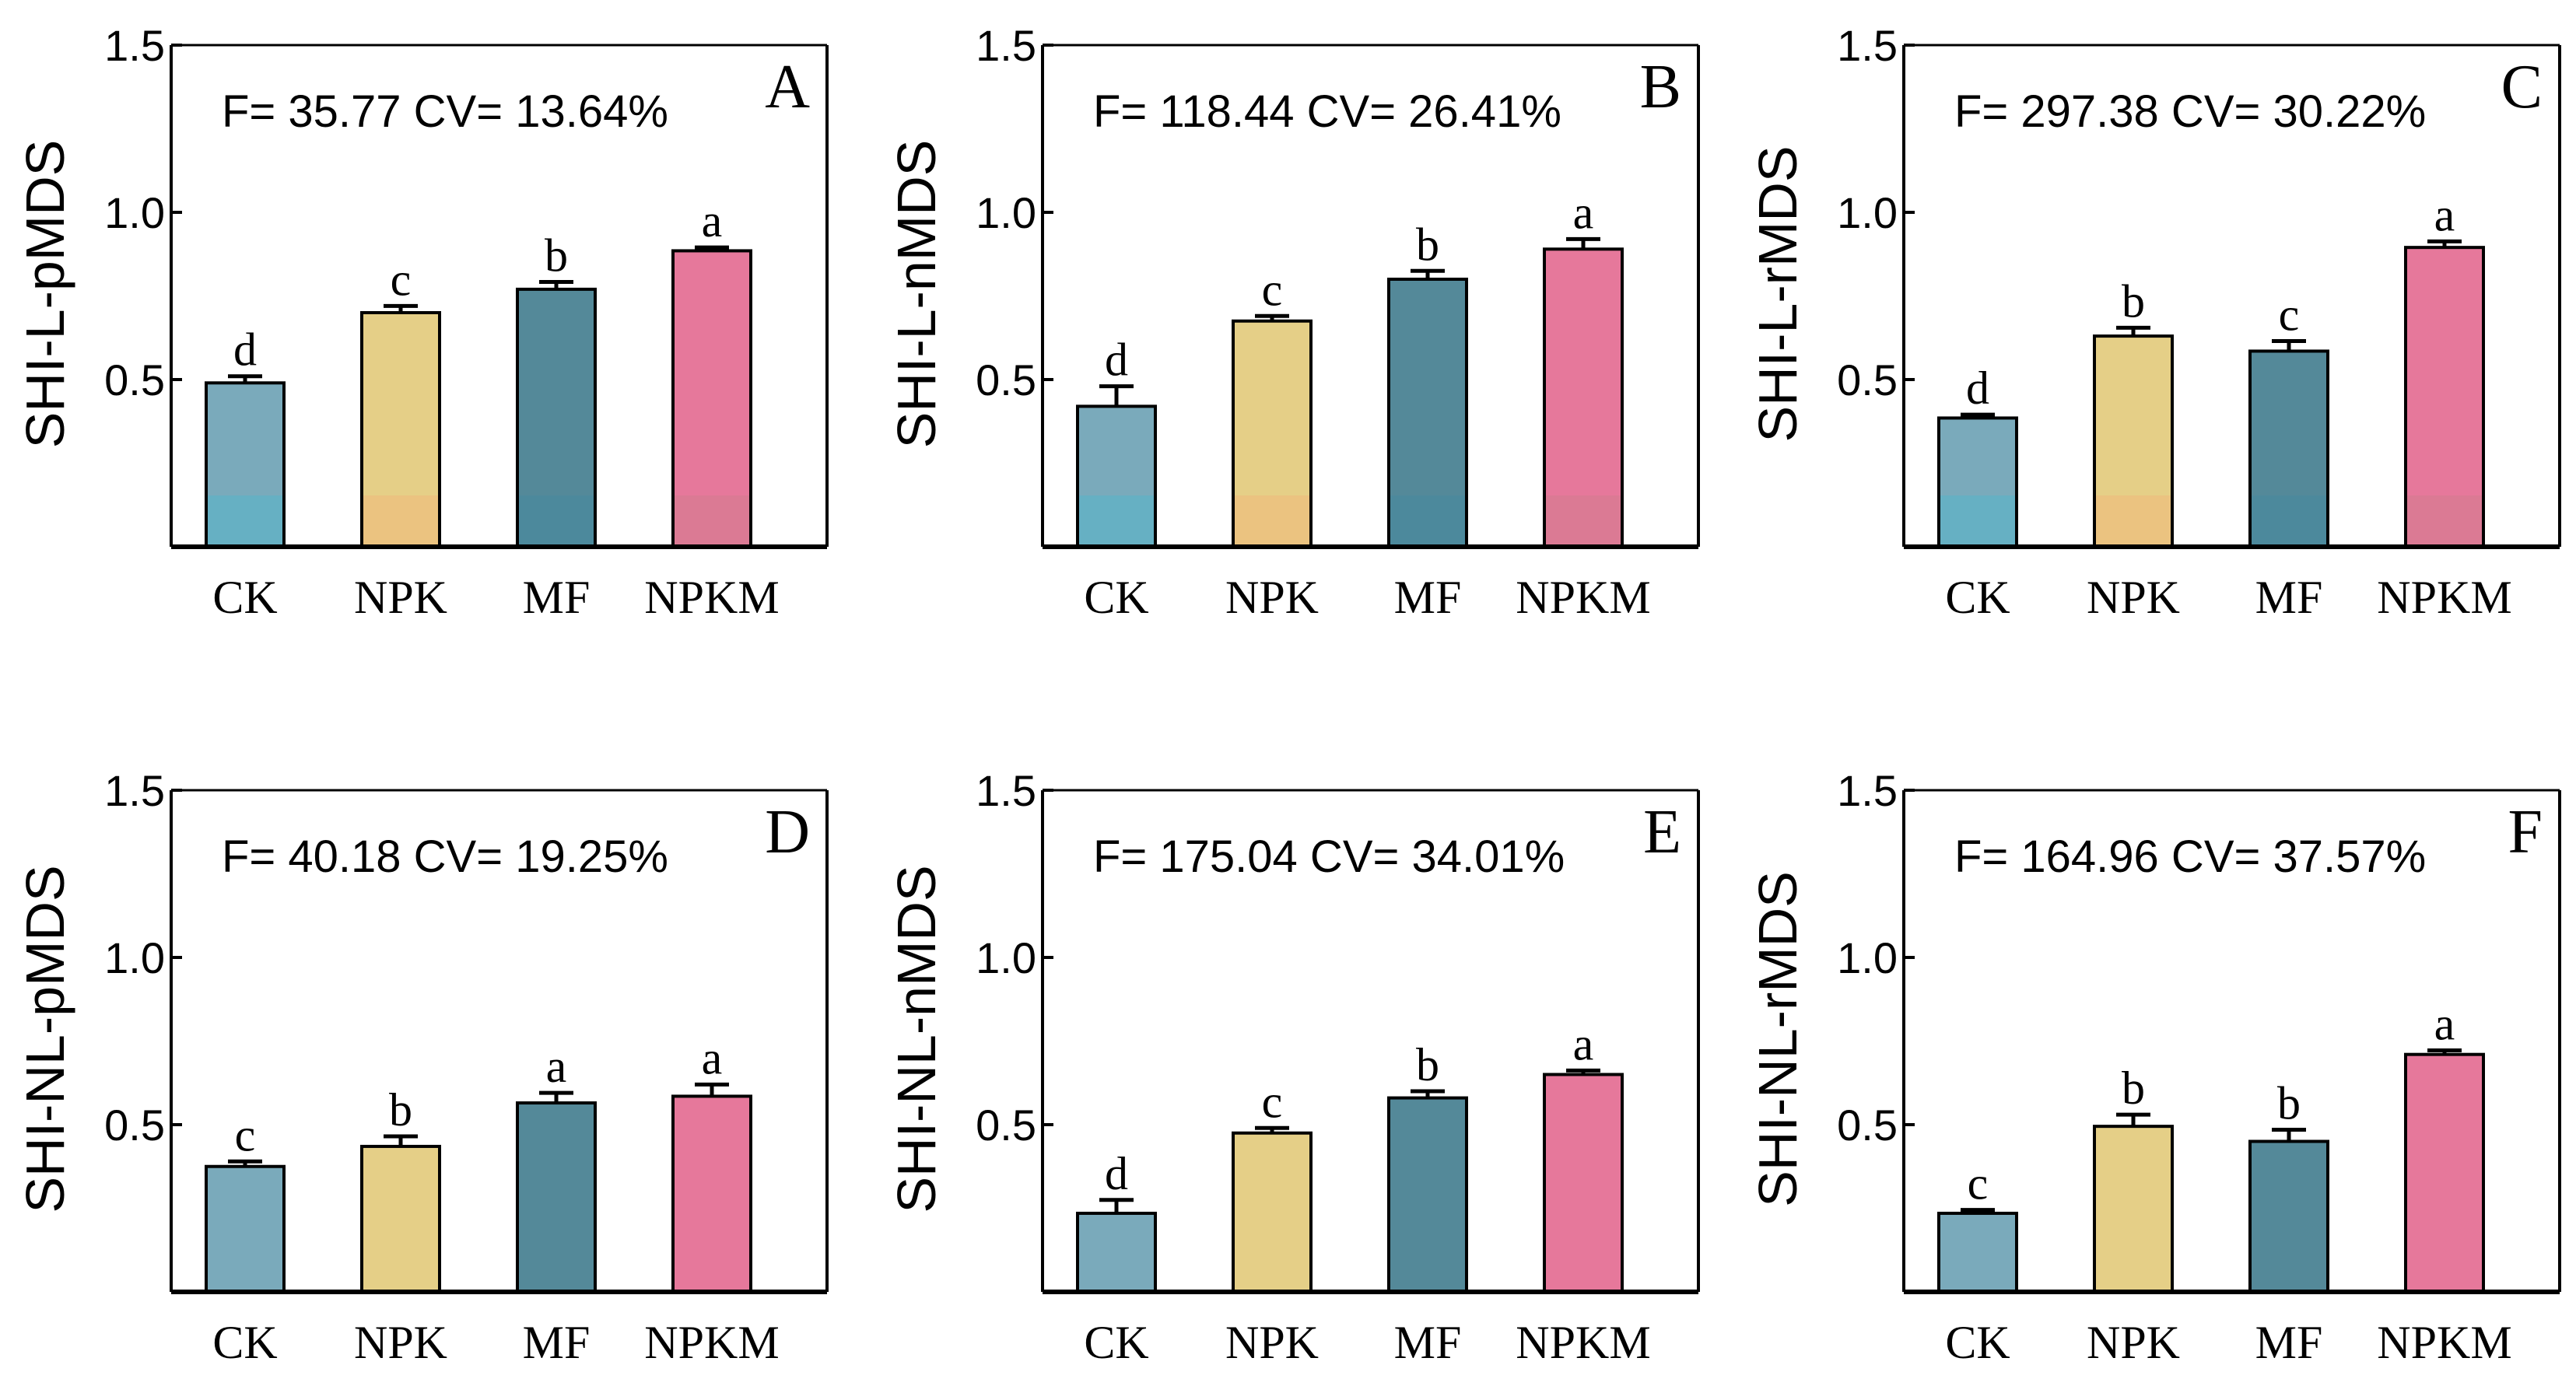  I want to click on y-axis-label: SHI-NL-nMDS, so click(917, 1039).